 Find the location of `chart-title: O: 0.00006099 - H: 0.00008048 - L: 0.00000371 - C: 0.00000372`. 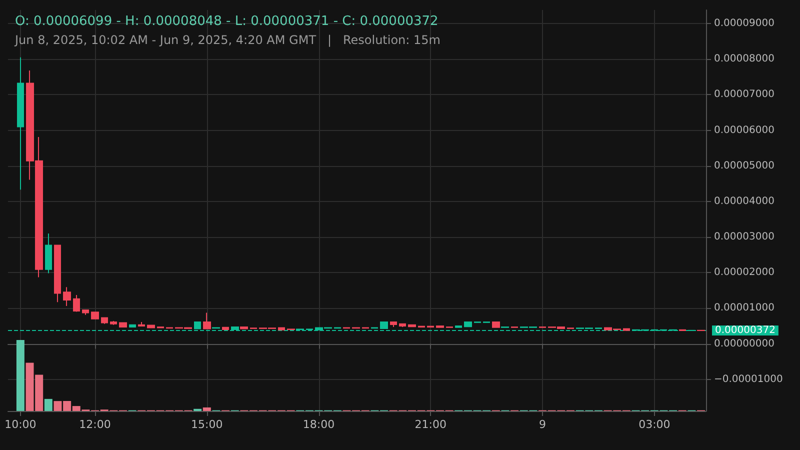

chart-title: O: 0.00006099 - H: 0.00008048 - L: 0.00000371 - C: 0.00000372 is located at coordinates (226, 21).